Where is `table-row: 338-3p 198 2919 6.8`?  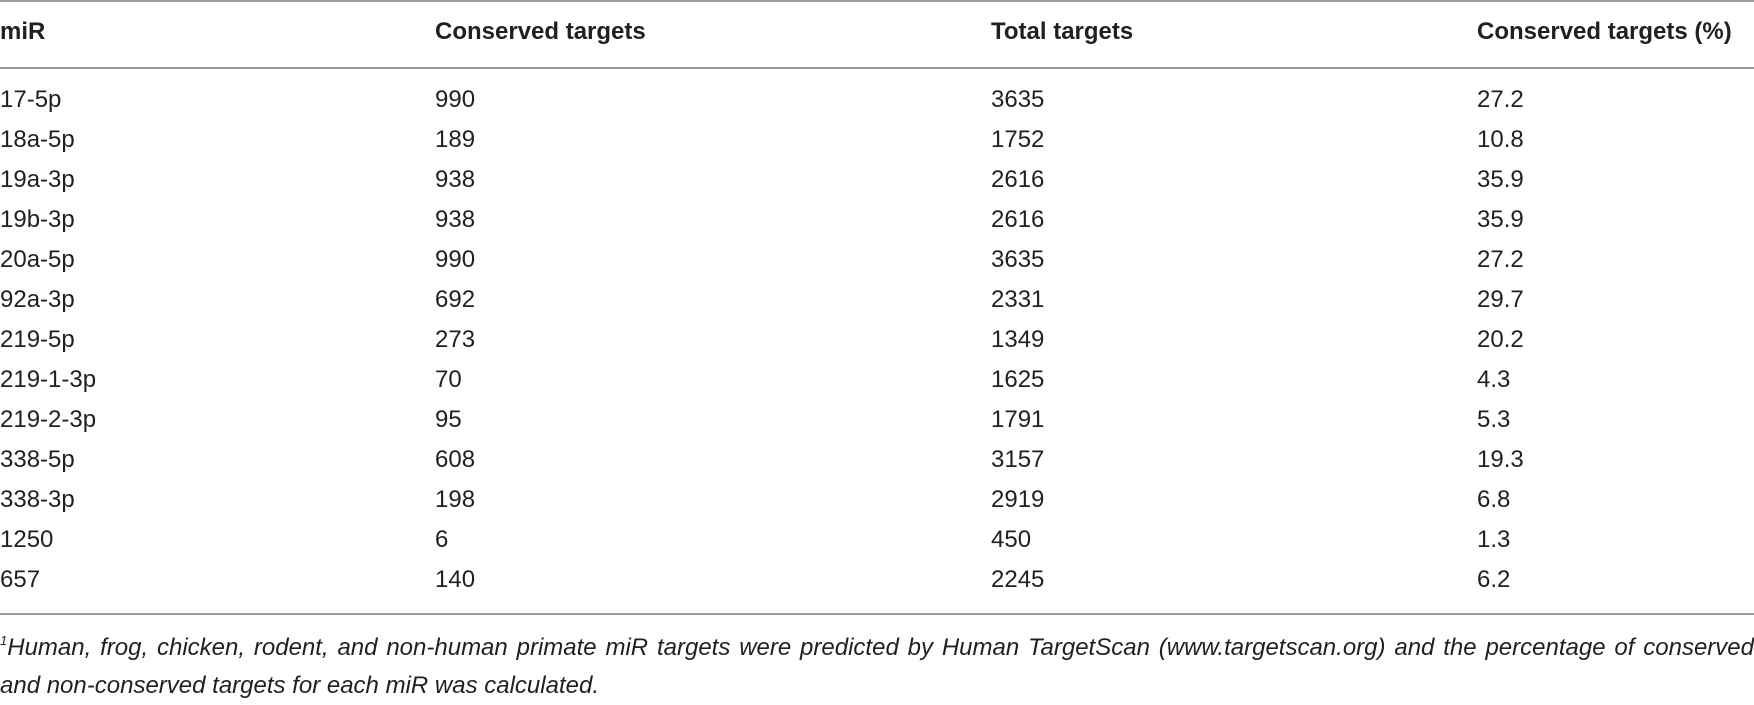
table-row: 338-3p 198 2919 6.8 is located at coordinates (877, 504).